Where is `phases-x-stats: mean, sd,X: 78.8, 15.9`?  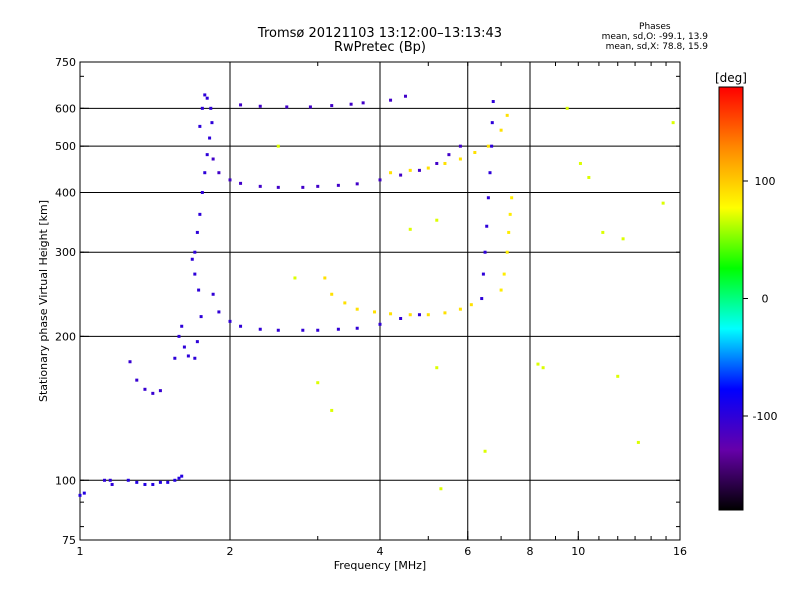
phases-x-stats: mean, sd,X: 78.8, 15.9 is located at coordinates (656, 47).